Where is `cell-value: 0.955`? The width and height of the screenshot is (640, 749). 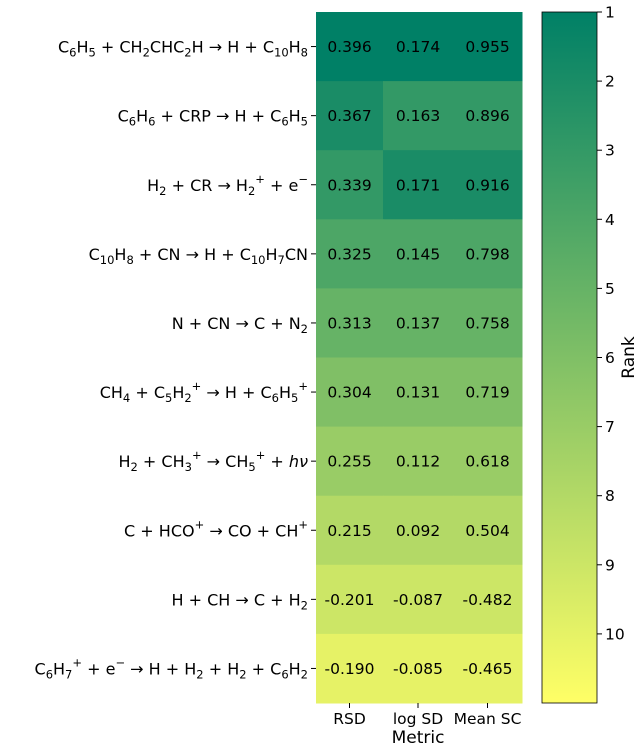 cell-value: 0.955 is located at coordinates (487, 47).